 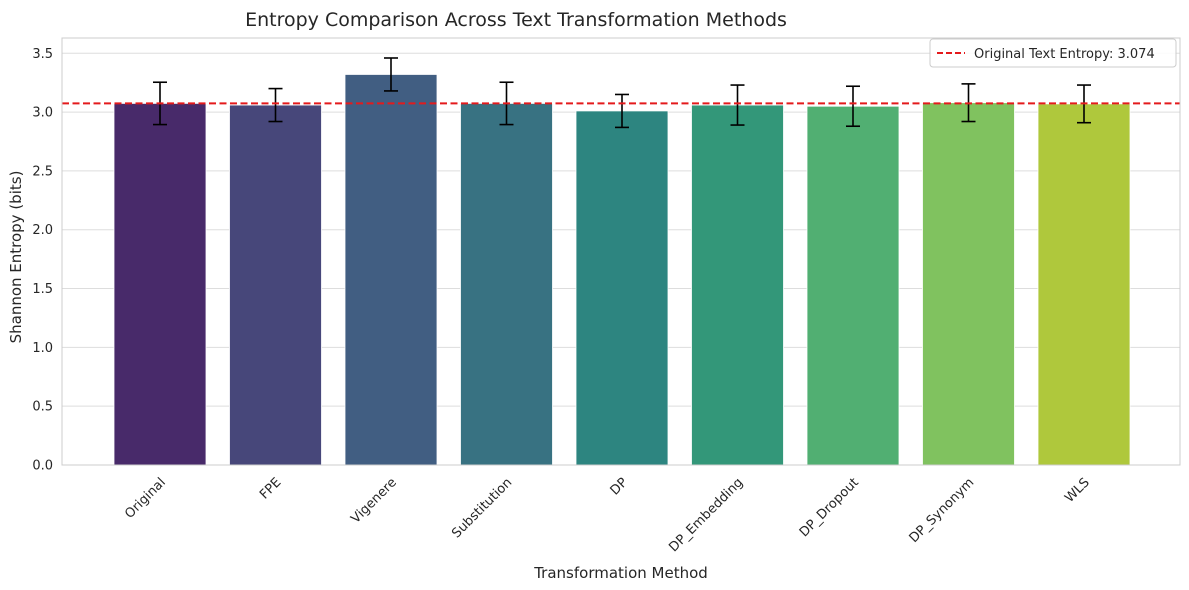 What do you see at coordinates (391, 270) in the screenshot?
I see `bar-vigenere` at bounding box center [391, 270].